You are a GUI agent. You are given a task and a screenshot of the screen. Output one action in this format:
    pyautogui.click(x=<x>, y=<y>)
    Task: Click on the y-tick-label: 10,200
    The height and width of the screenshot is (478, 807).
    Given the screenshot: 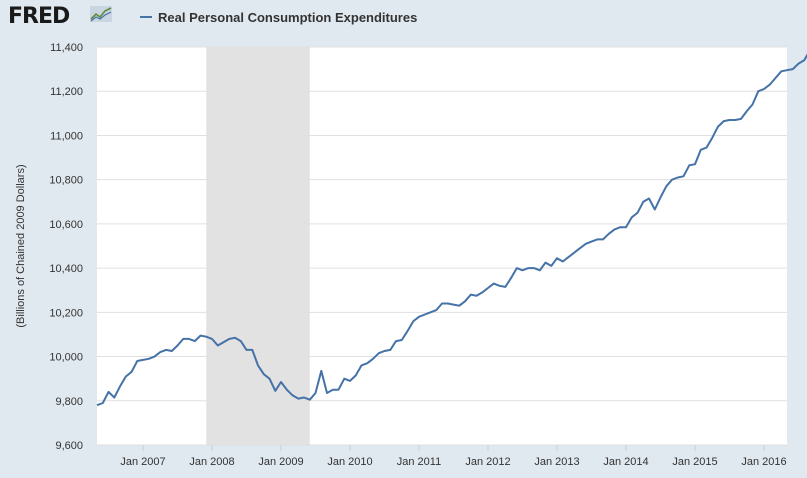 What is the action you would take?
    pyautogui.click(x=66, y=313)
    